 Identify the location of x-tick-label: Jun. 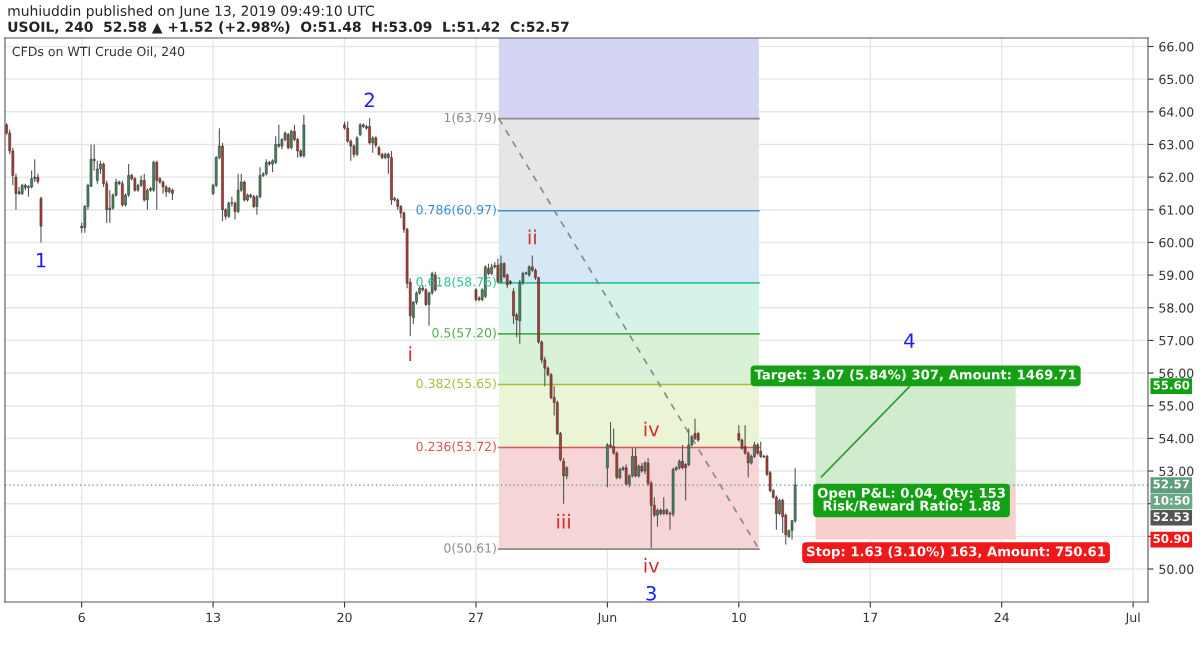
(606, 618).